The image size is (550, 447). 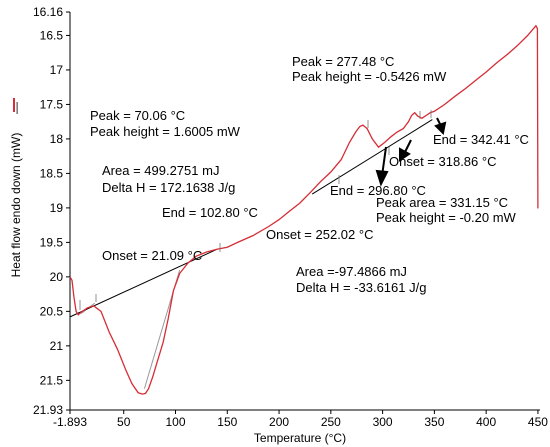 What do you see at coordinates (361, 287) in the screenshot?
I see `deltah2: Delta H = -33.6161 J/g` at bounding box center [361, 287].